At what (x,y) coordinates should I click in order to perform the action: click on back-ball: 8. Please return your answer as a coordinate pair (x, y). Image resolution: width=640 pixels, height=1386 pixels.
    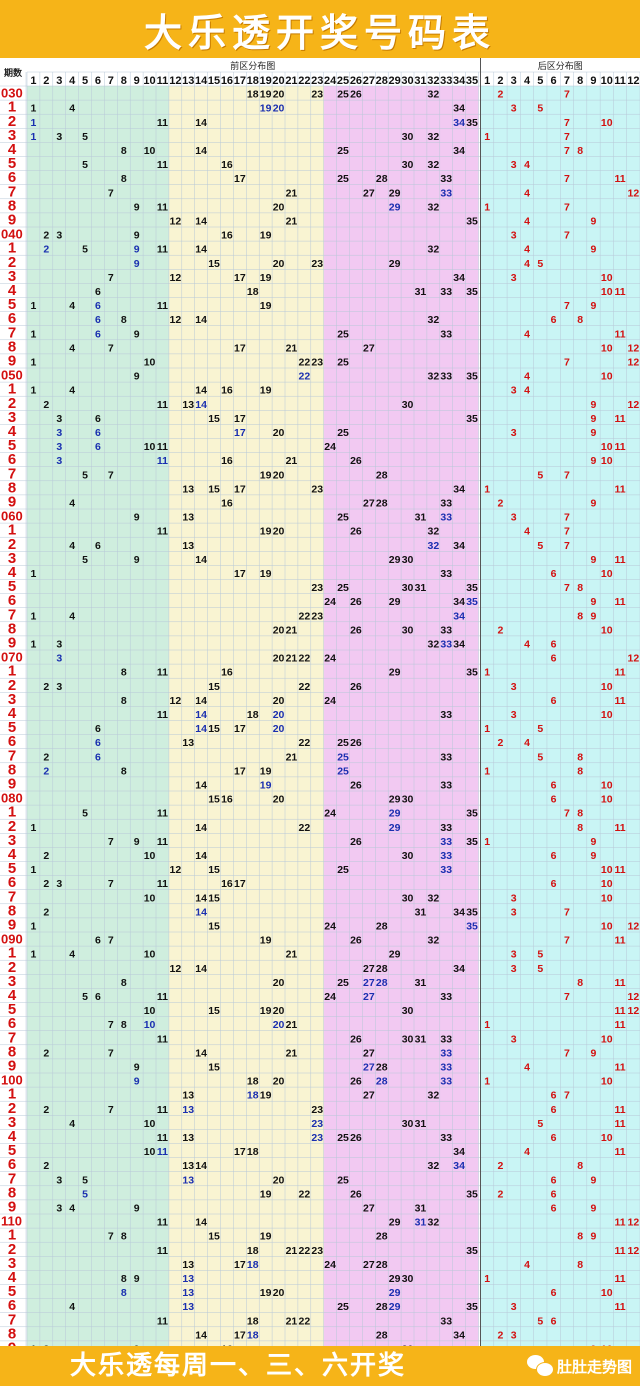
    Looking at the image, I should click on (580, 814).